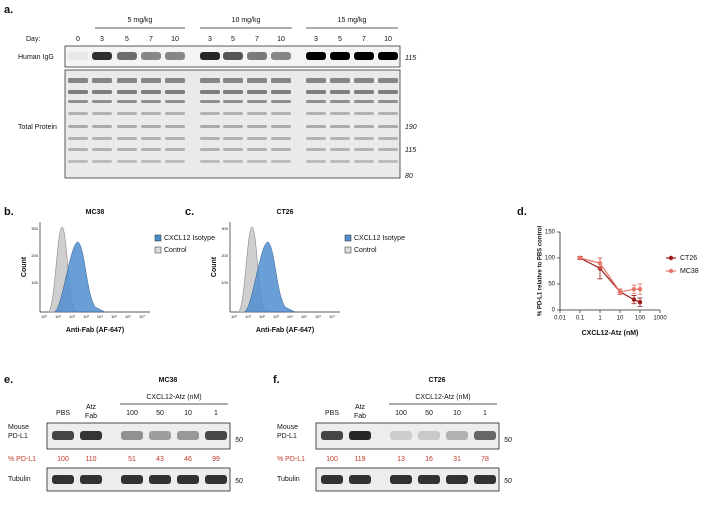 The height and width of the screenshot is (509, 706). I want to click on percent-value: 16, so click(429, 459).